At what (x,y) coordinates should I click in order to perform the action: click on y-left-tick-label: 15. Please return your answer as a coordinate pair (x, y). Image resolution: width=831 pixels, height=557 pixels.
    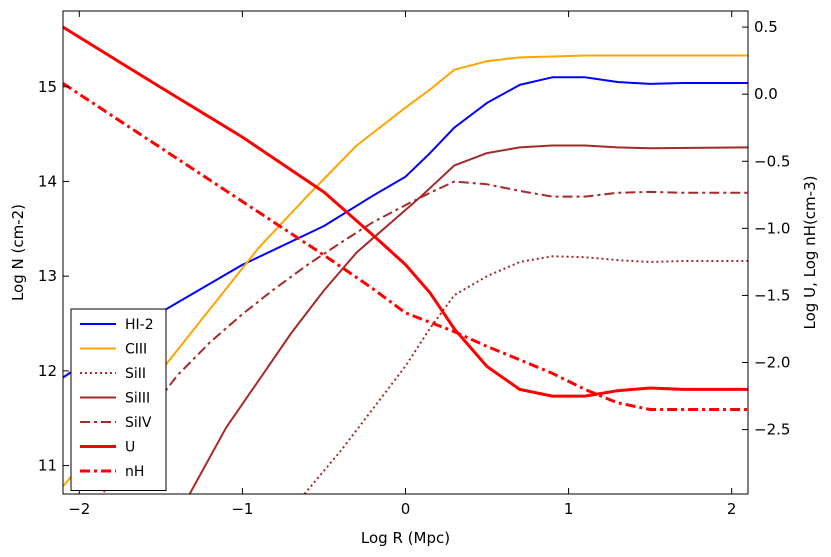
    Looking at the image, I should click on (47, 87).